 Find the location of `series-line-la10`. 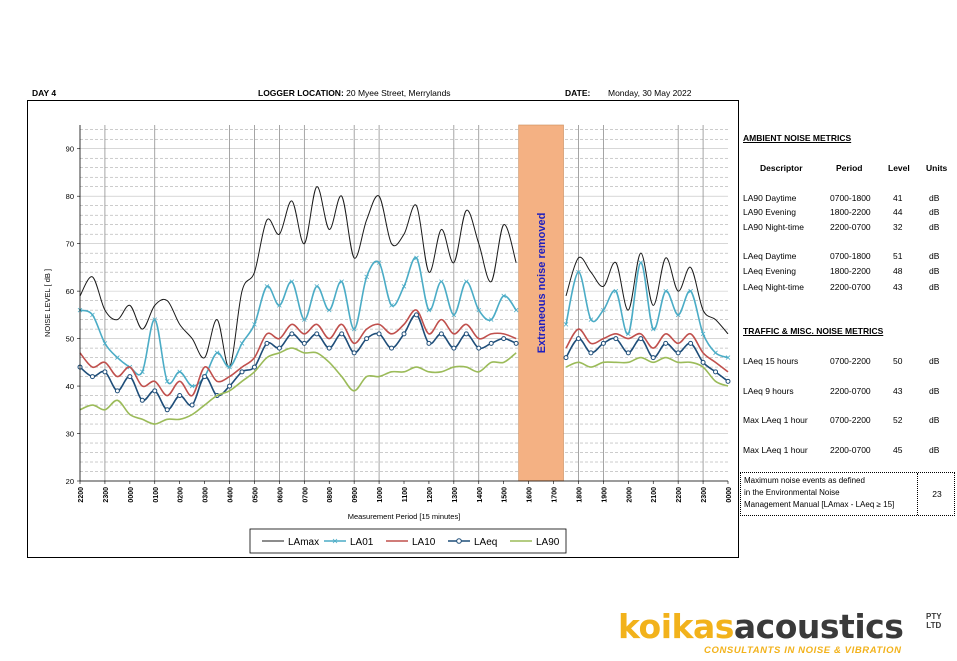

series-line-la10 is located at coordinates (298, 353).